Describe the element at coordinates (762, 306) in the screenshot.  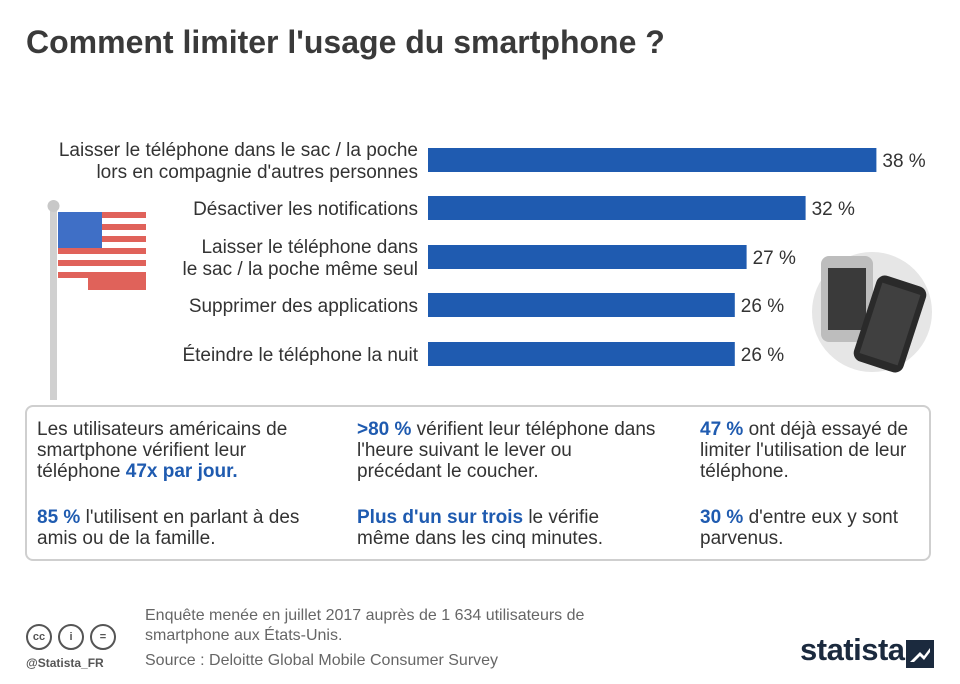
I see `value-label-3: 26 %` at that location.